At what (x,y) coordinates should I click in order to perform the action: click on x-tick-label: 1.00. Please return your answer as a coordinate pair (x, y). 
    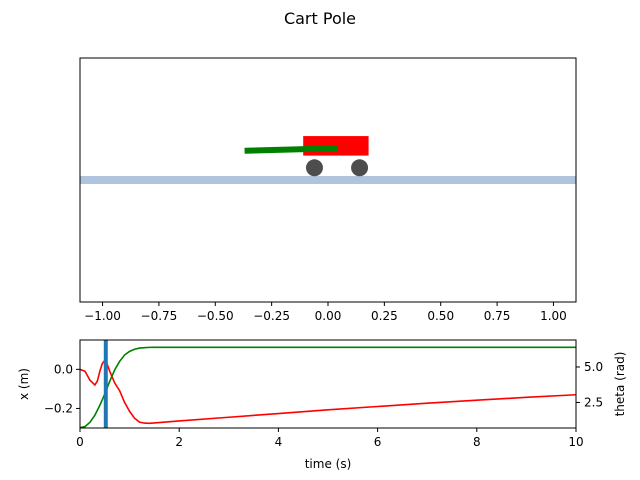
    Looking at the image, I should click on (553, 316).